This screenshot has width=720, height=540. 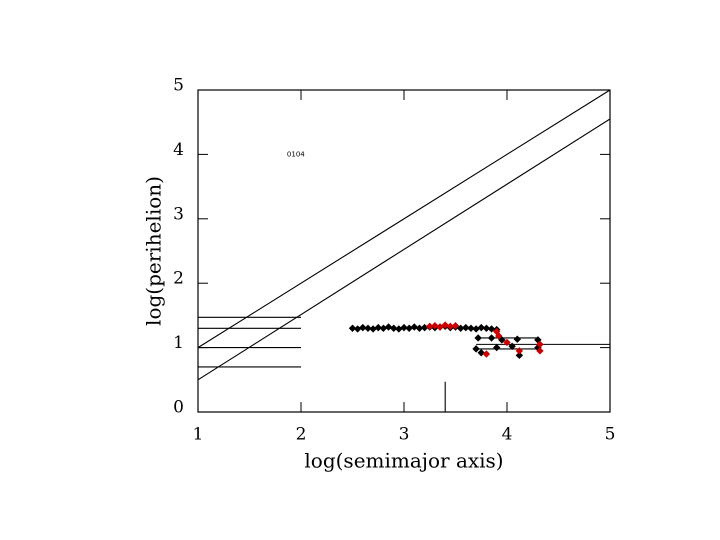 What do you see at coordinates (178, 408) in the screenshot?
I see `y-tick-label: 0` at bounding box center [178, 408].